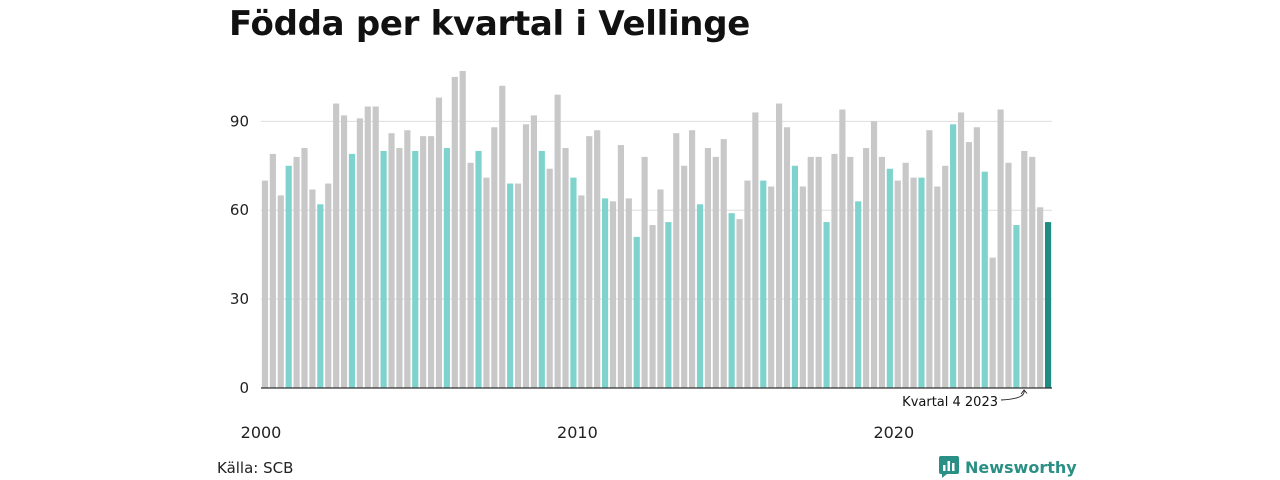  Describe the element at coordinates (1008, 467) in the screenshot. I see `brand-logo: Newsworthy` at that location.